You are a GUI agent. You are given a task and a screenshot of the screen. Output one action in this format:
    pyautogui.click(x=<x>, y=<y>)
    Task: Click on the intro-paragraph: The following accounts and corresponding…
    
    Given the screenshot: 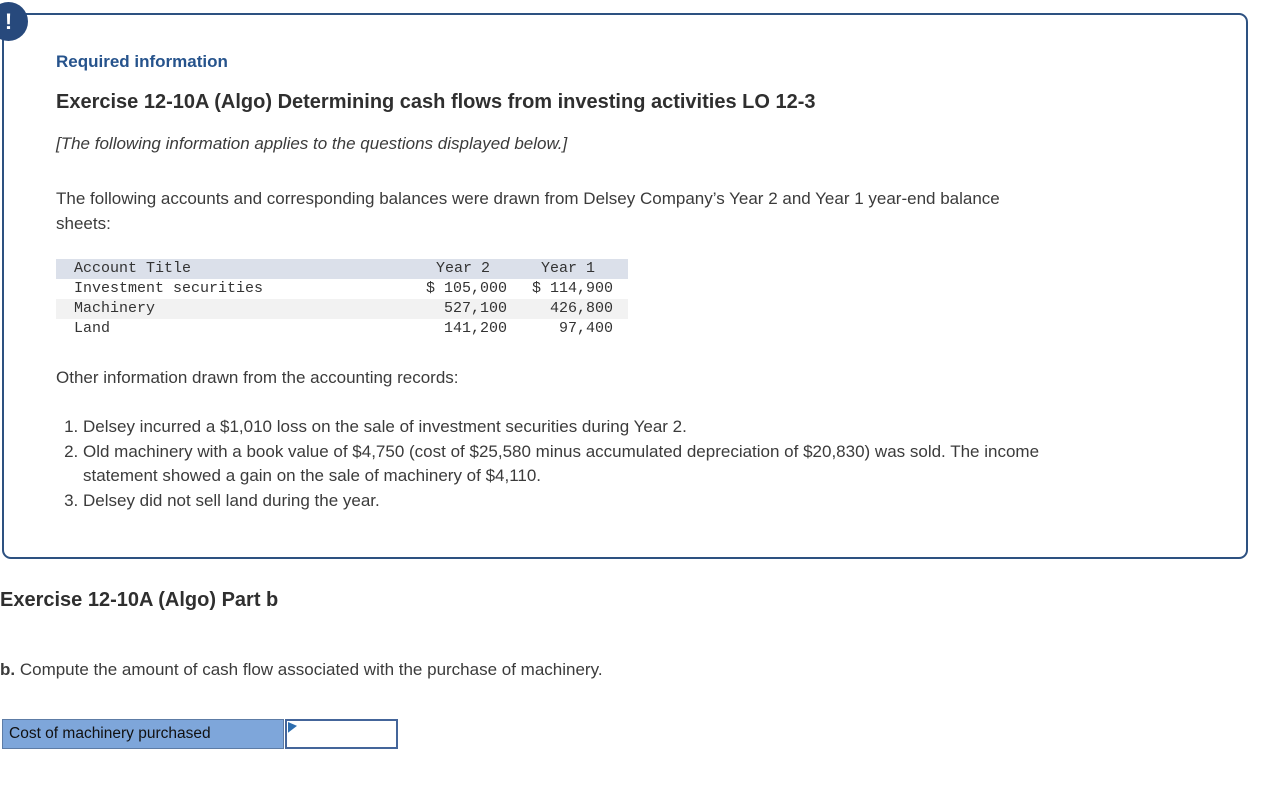 What is the action you would take?
    pyautogui.click(x=528, y=211)
    